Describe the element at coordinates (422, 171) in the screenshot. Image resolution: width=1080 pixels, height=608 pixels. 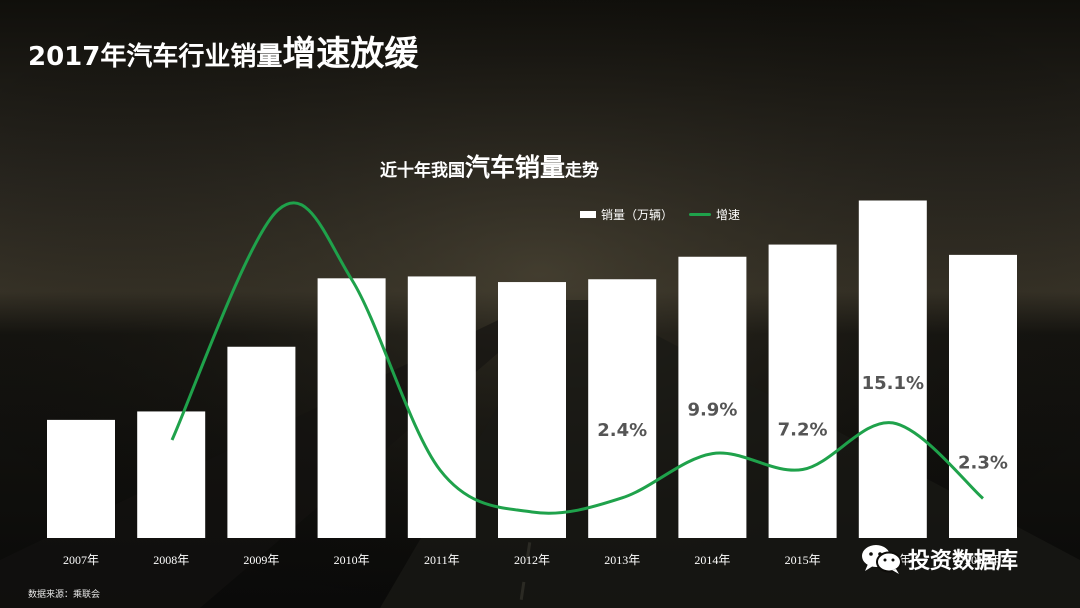
I see `subtitle-main: 近十年我国` at that location.